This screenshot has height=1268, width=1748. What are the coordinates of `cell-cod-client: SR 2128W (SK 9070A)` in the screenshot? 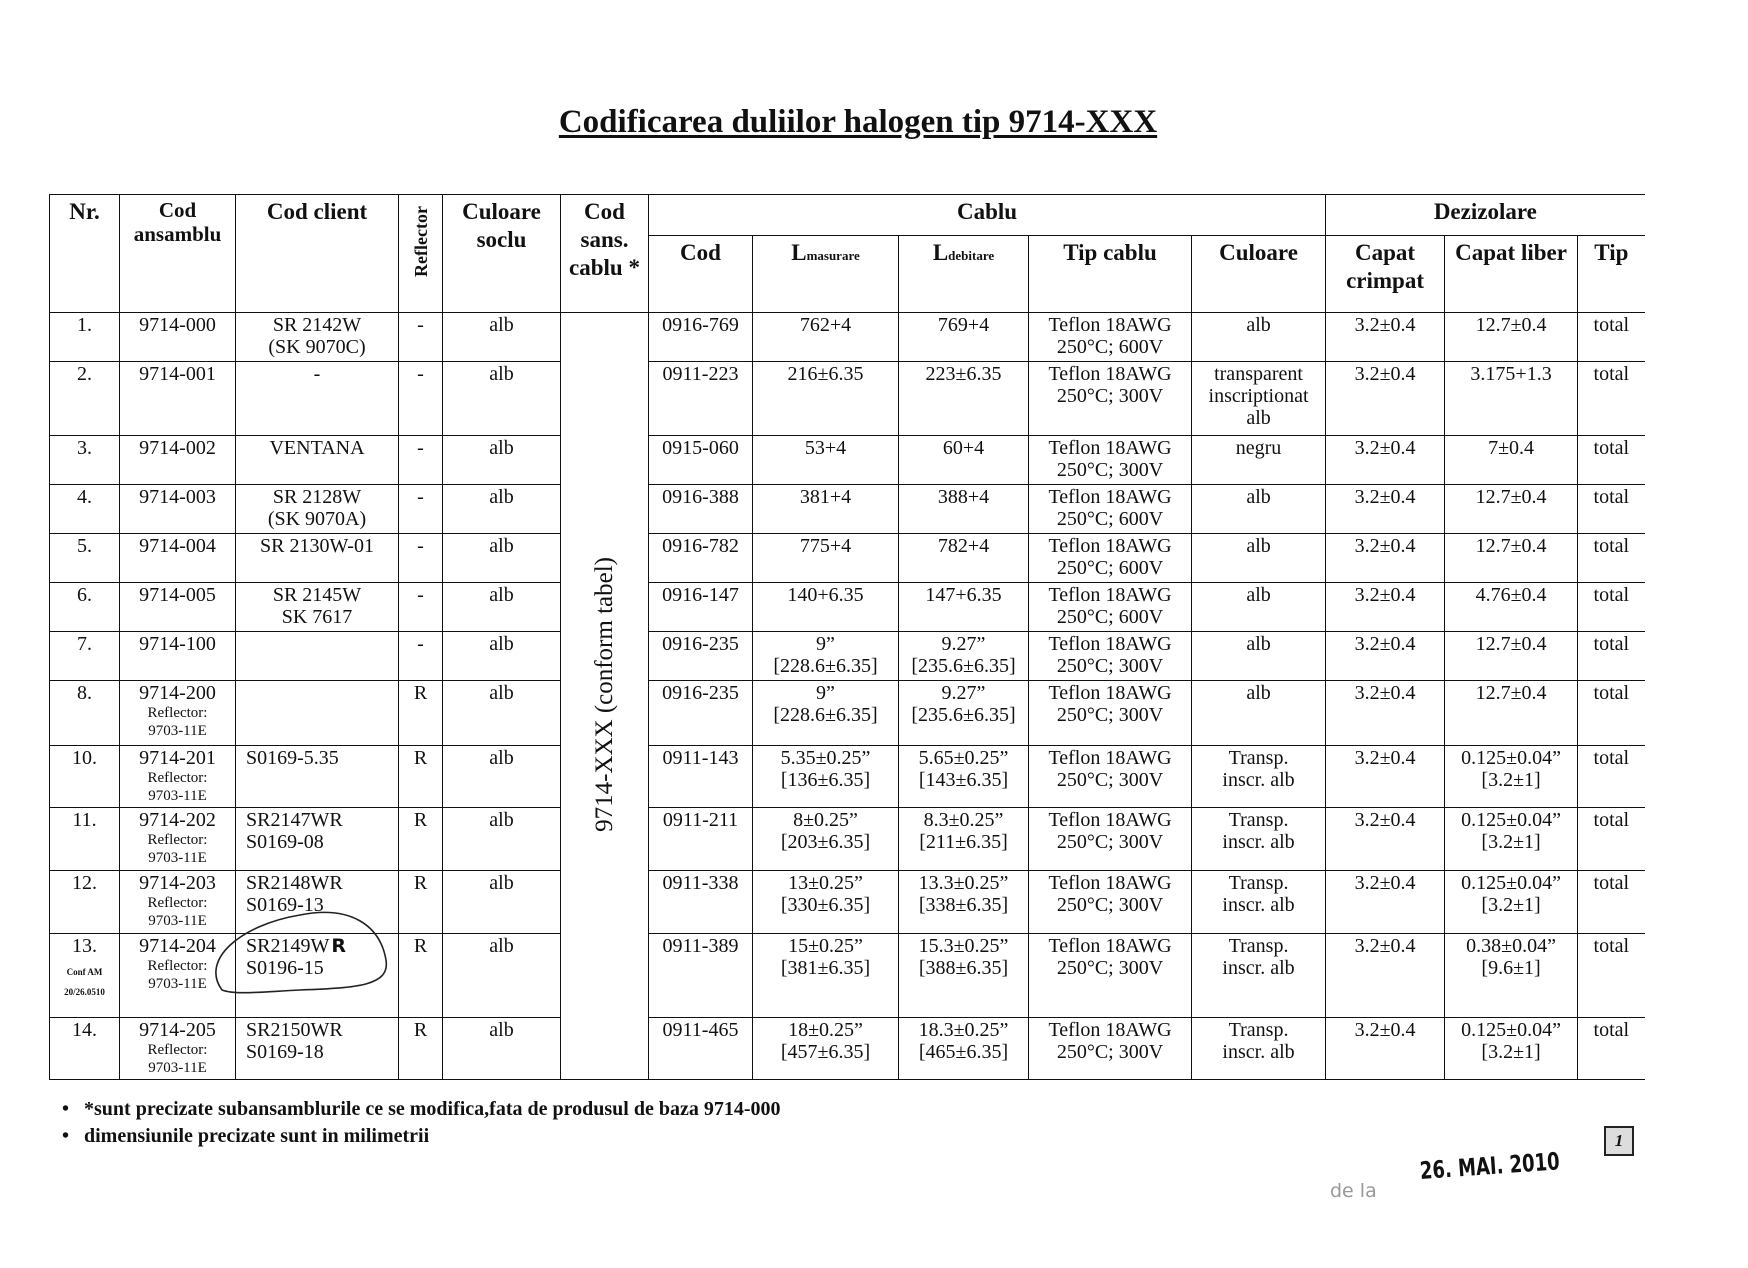 It's located at (317, 509).